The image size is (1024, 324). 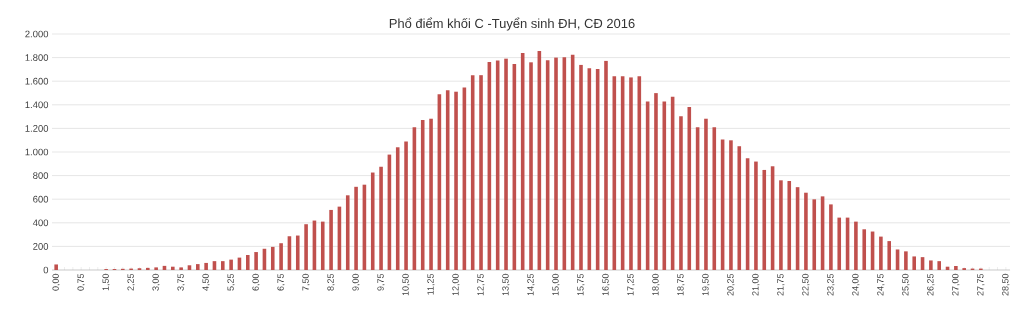 I want to click on x-tick-label: 9,75, so click(x=381, y=282).